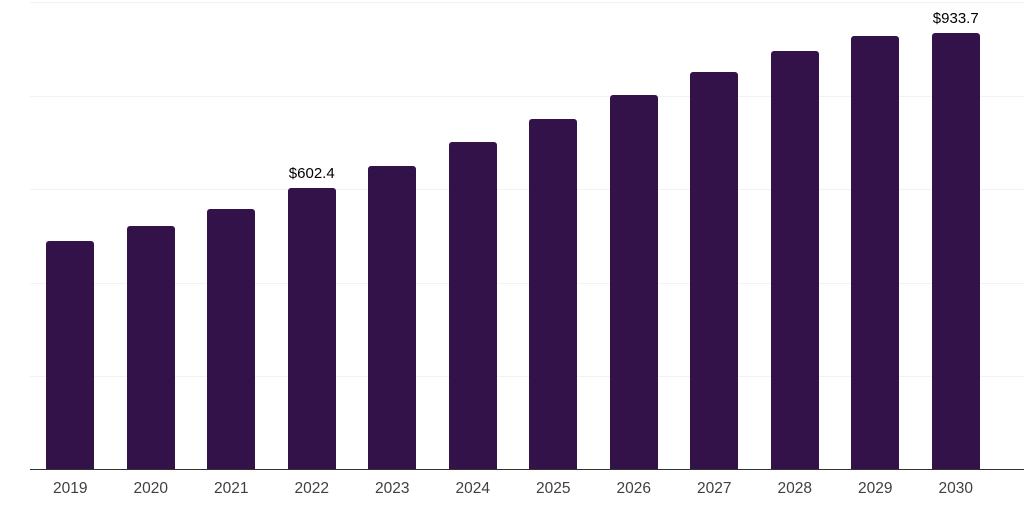 This screenshot has width=1024, height=512. What do you see at coordinates (150, 347) in the screenshot?
I see `bar-2020` at bounding box center [150, 347].